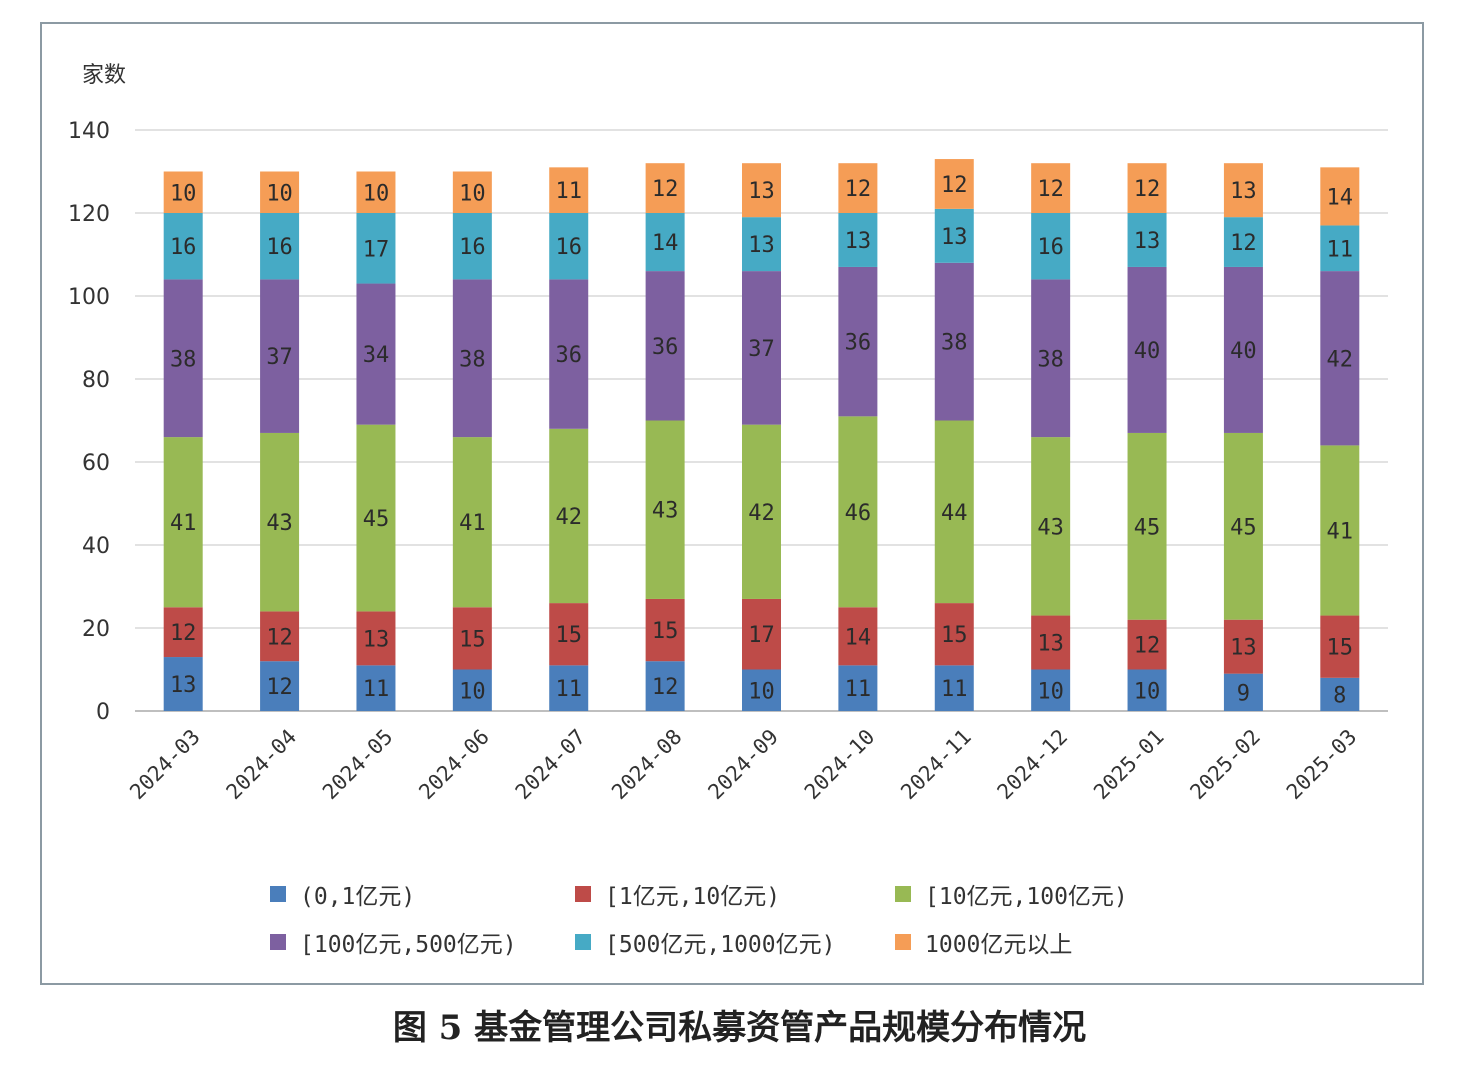 This screenshot has height=1076, width=1479. Describe the element at coordinates (954, 343) in the screenshot. I see `data-label: 38` at that location.